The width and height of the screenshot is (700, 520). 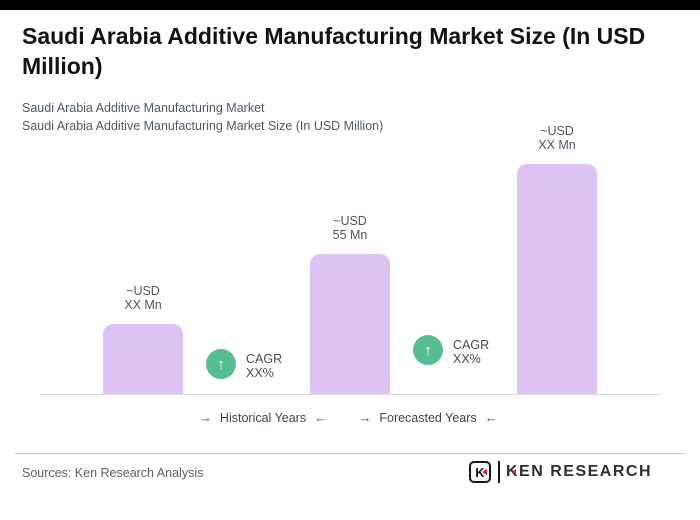 What do you see at coordinates (350, 324) in the screenshot?
I see `bar-current` at bounding box center [350, 324].